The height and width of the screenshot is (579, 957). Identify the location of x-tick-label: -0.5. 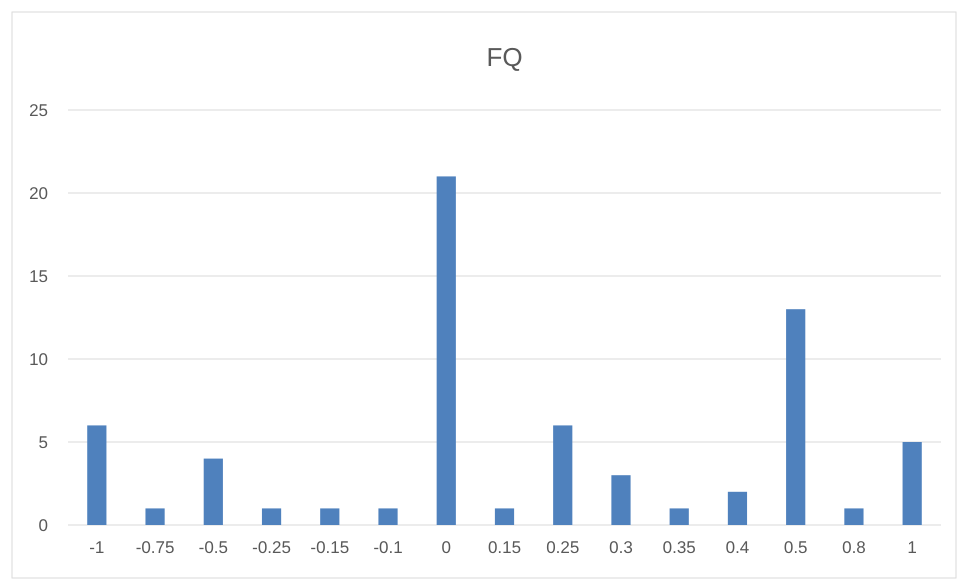
(213, 547).